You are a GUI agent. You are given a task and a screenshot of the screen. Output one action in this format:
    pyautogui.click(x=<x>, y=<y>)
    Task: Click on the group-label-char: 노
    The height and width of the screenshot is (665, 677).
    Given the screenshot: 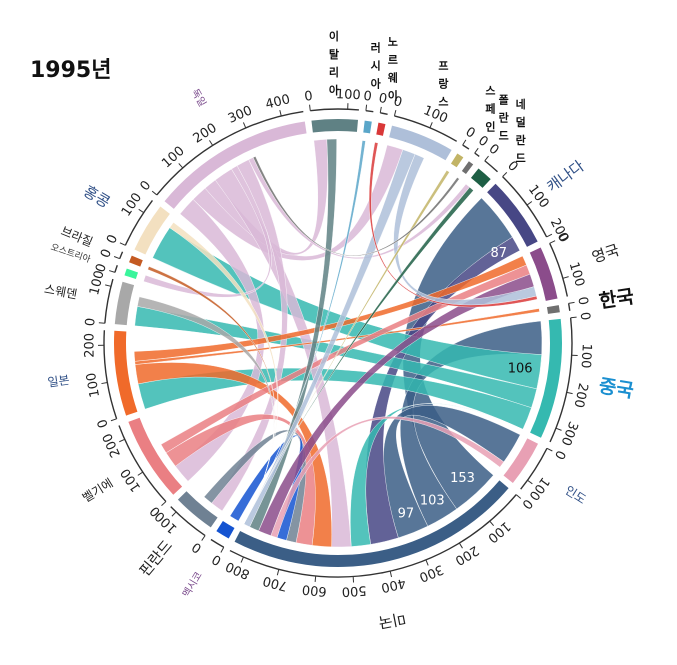 What is the action you would take?
    pyautogui.click(x=393, y=41)
    